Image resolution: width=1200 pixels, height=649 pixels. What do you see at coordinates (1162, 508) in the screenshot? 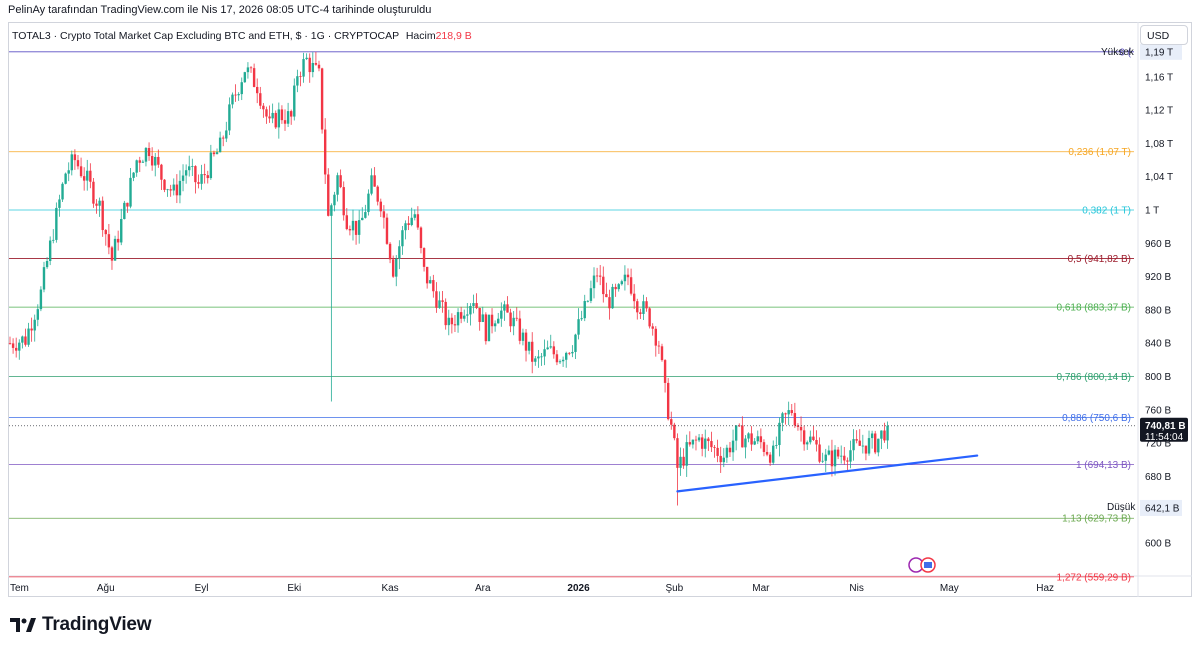
I see `y-tick-label: 642,1 B` at bounding box center [1162, 508].